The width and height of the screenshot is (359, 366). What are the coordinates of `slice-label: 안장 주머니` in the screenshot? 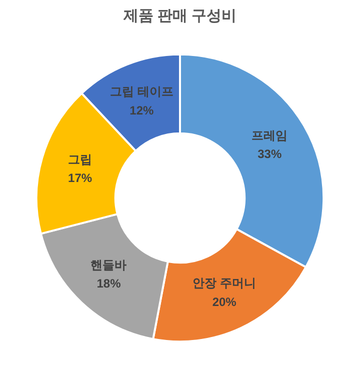 It's located at (224, 283).